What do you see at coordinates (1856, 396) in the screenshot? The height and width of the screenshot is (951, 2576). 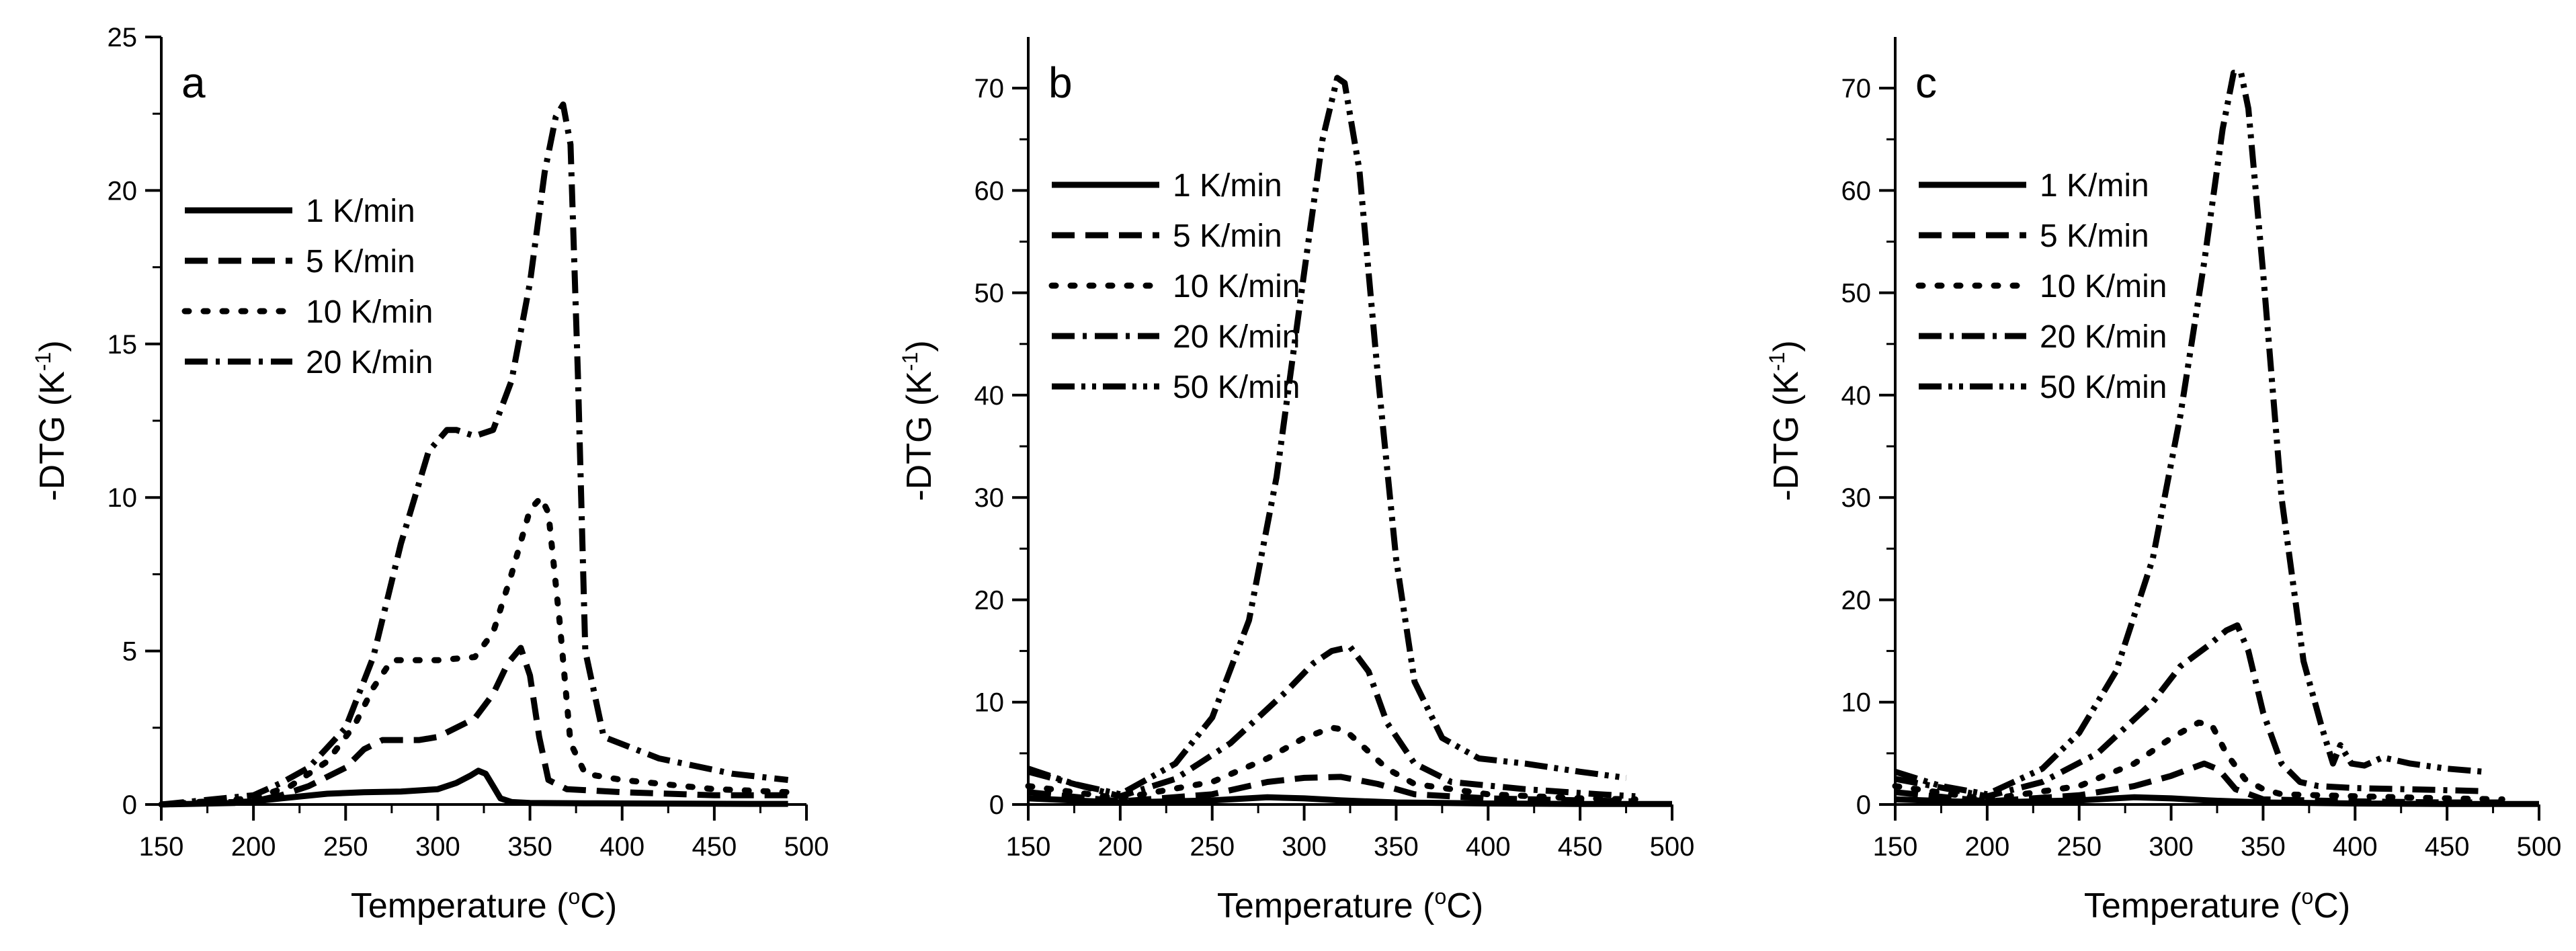 I see `y-tick-label: 40` at bounding box center [1856, 396].